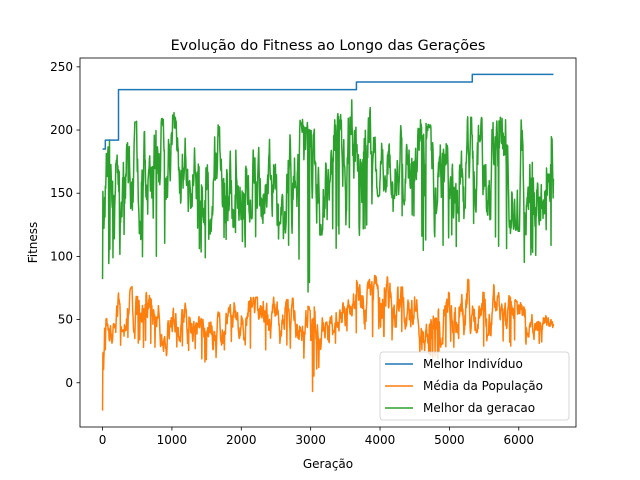 The width and height of the screenshot is (640, 480). What do you see at coordinates (518, 440) in the screenshot?
I see `x-tick-label: 6000` at bounding box center [518, 440].